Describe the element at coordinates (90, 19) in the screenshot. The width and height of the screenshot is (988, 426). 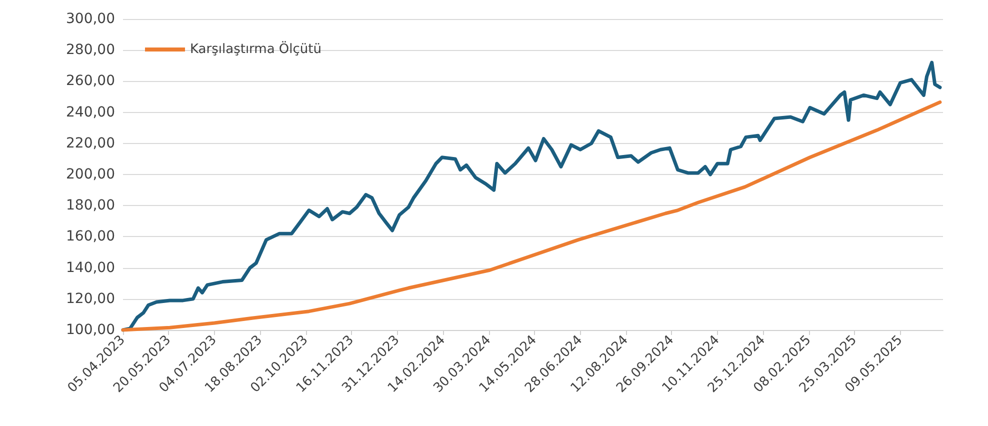
I see `y-tick-label: 300,00` at that location.